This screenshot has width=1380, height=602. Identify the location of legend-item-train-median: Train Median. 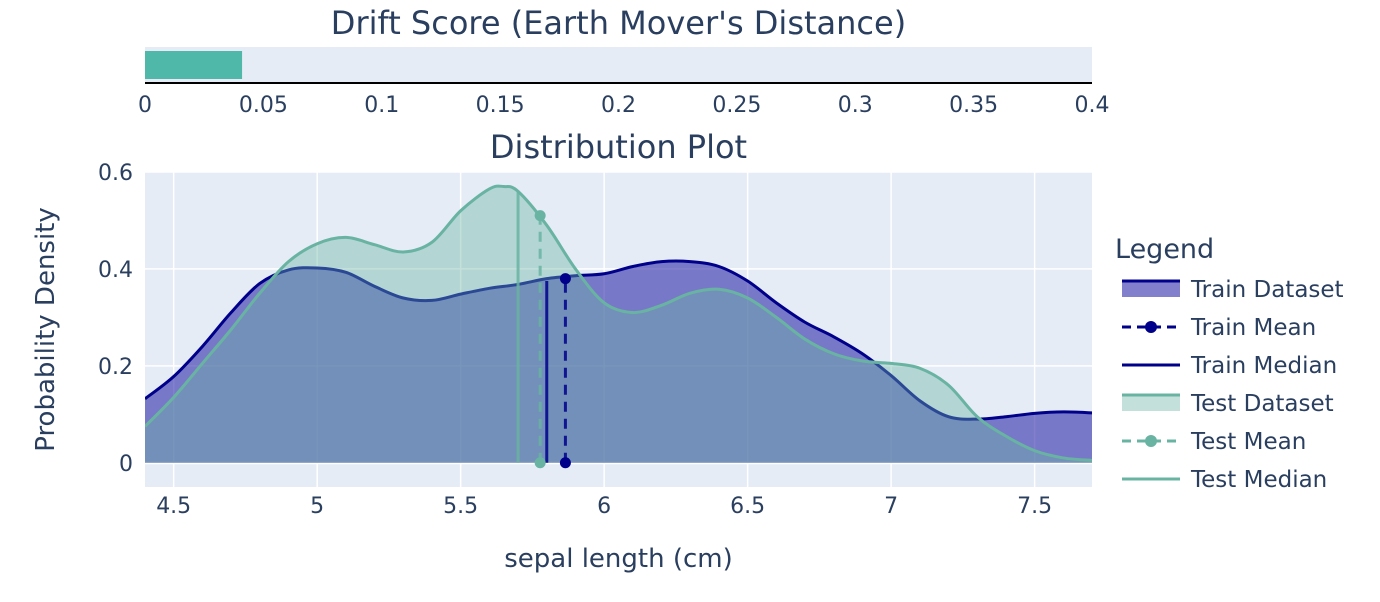
(1229, 366).